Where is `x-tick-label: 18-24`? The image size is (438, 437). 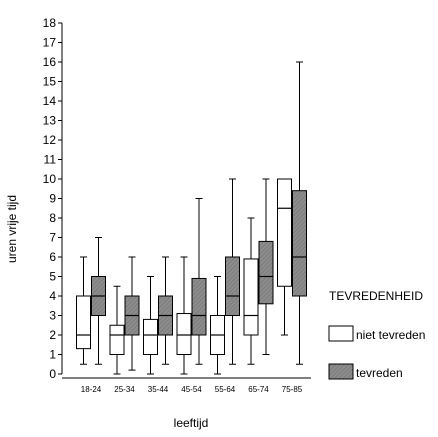 x-tick-label: 18-24 is located at coordinates (91, 389).